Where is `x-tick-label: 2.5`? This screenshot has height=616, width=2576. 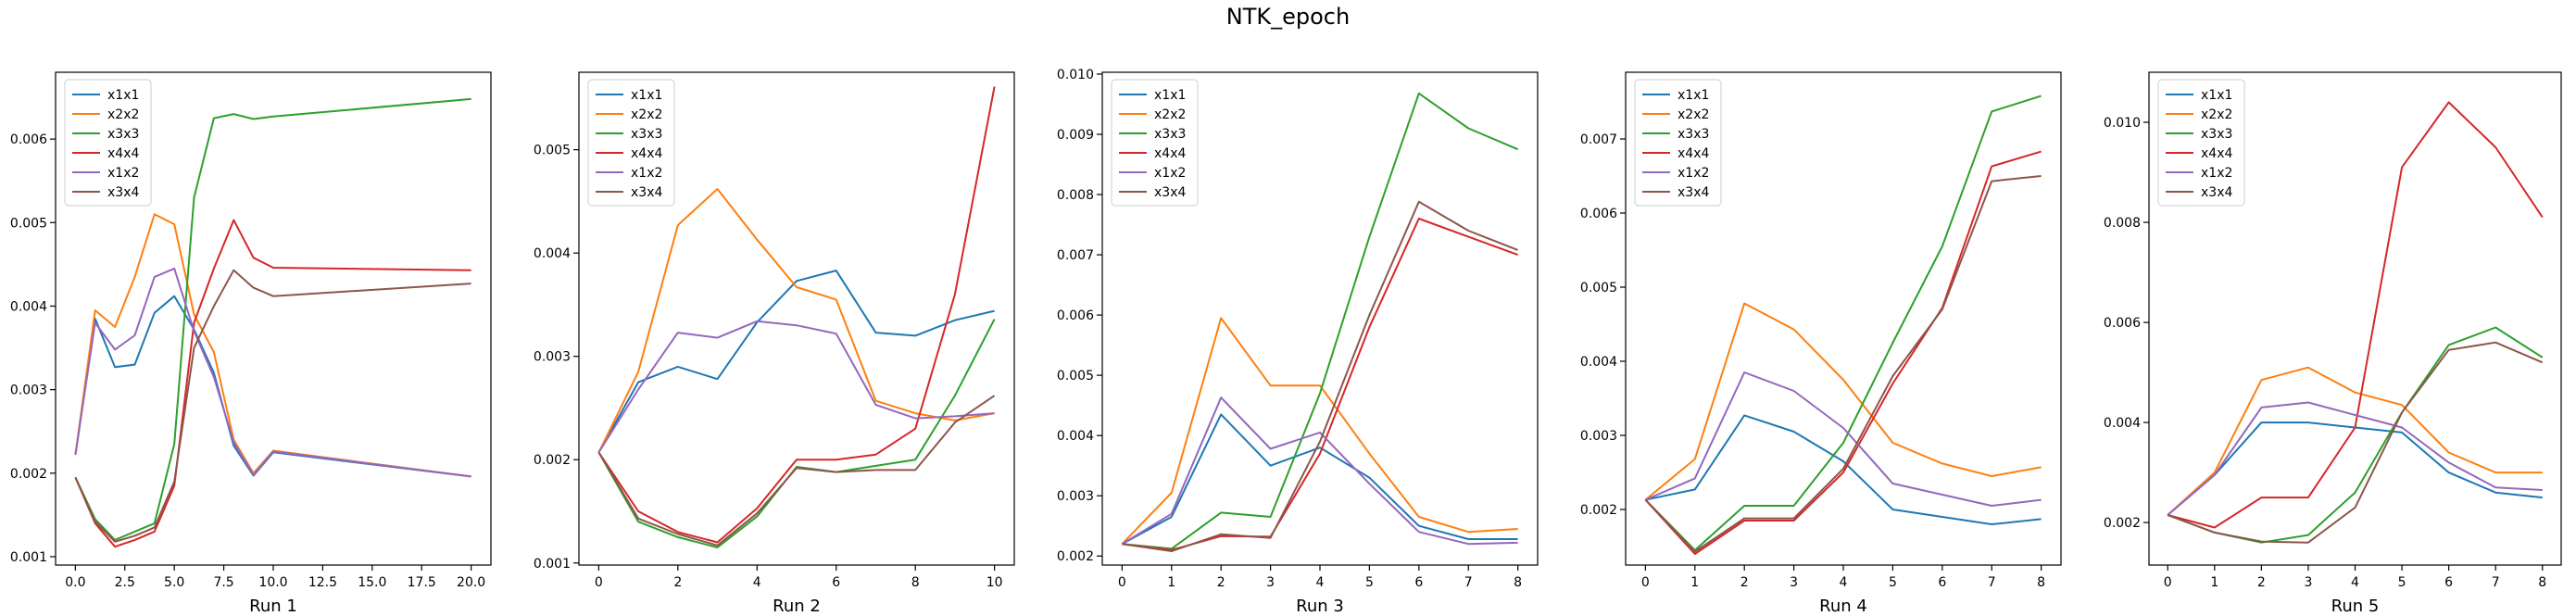
x-tick-label: 2.5 is located at coordinates (125, 582).